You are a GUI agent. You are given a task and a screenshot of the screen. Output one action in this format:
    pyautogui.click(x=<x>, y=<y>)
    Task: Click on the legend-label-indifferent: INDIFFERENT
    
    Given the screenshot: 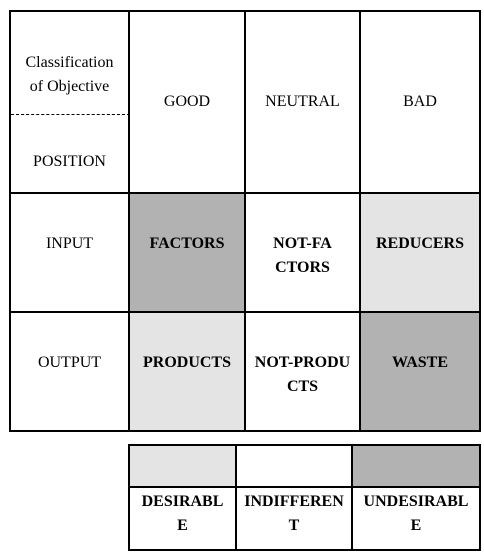 What is the action you would take?
    pyautogui.click(x=294, y=514)
    